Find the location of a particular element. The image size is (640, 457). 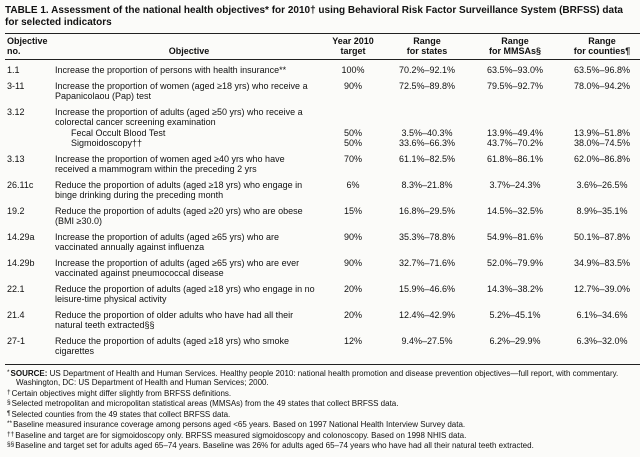

mmsas-cell: 79.5%–92.7% is located at coordinates (515, 85).